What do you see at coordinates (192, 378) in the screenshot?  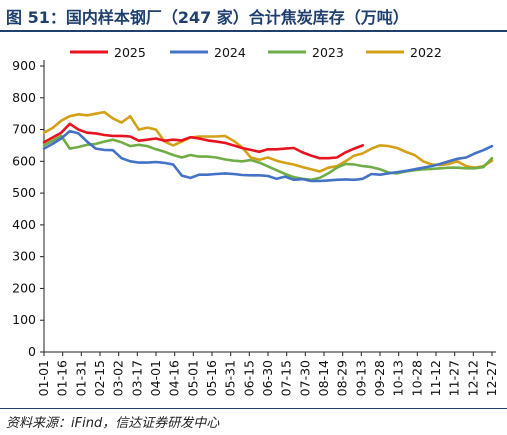 I see `x-tick-label: 05-01` at bounding box center [192, 378].